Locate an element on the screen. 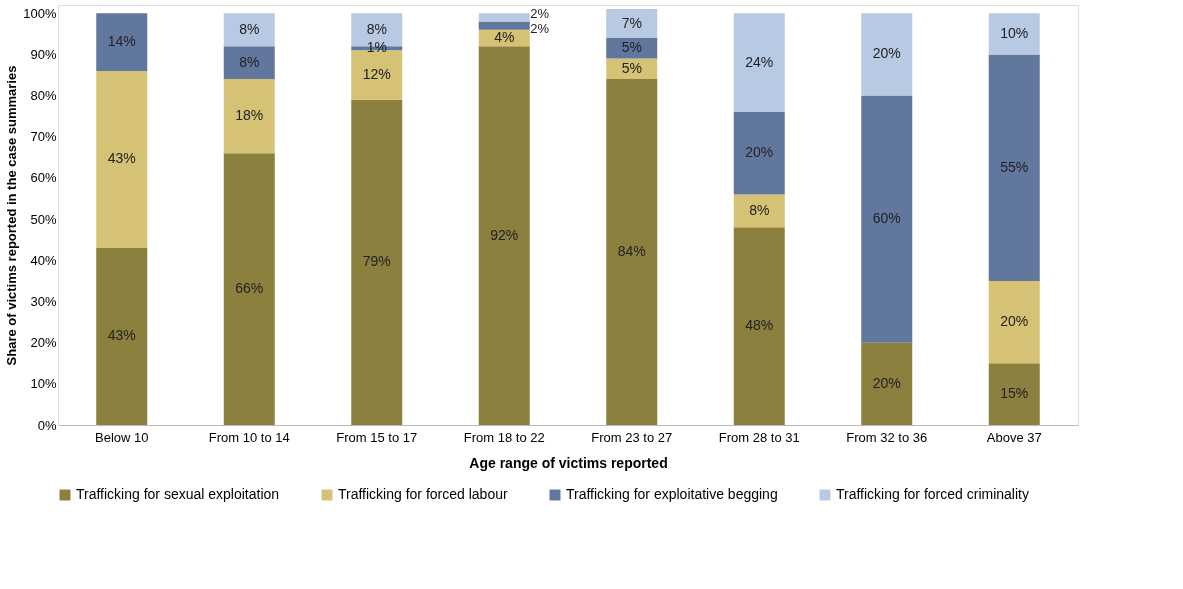 This screenshot has height=589, width=1183. data-label: 60% is located at coordinates (886, 218).